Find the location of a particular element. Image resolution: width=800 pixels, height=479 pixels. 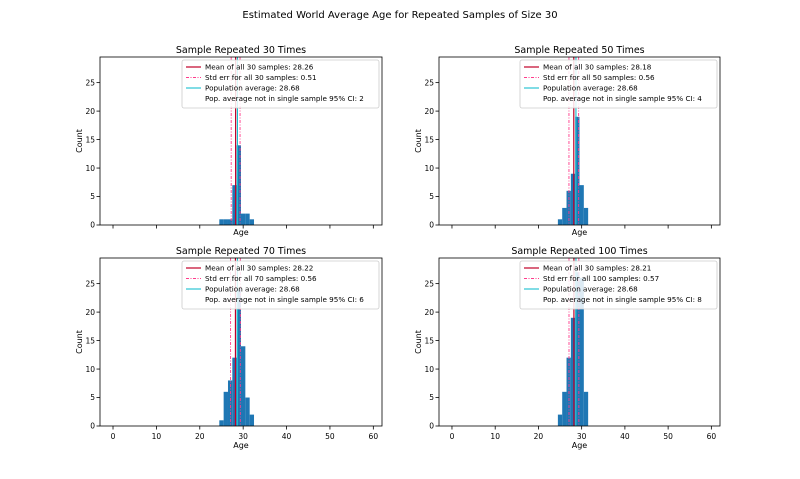

legend-entry-mean: Mean of all 30 samples: 28.26 is located at coordinates (259, 67).